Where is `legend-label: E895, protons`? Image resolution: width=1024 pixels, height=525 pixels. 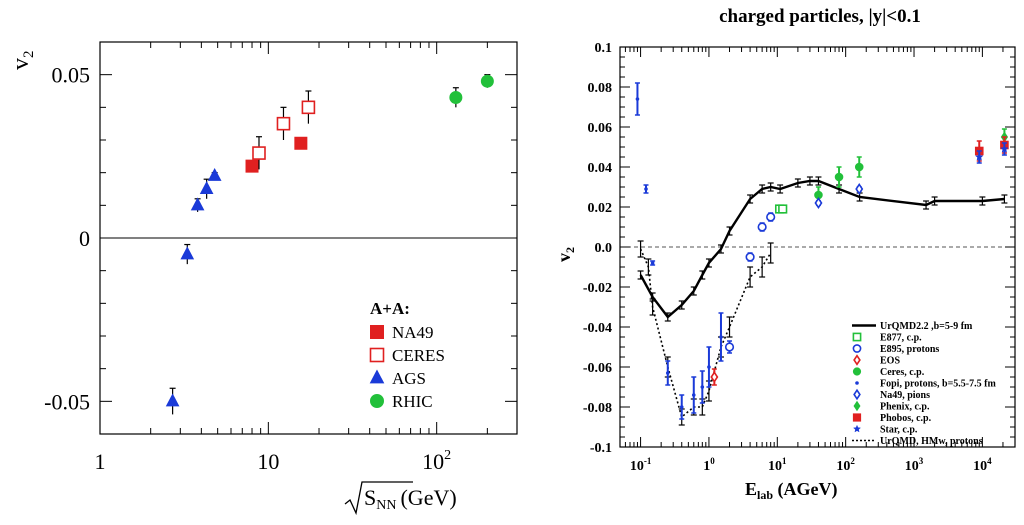
legend-label: E895, protons is located at coordinates (909, 349).